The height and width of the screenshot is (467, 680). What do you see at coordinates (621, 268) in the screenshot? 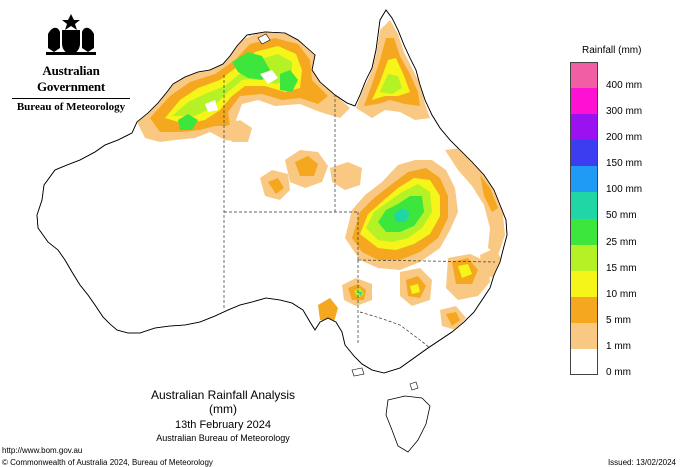
I see `legend-label: 15 mm` at bounding box center [621, 268].